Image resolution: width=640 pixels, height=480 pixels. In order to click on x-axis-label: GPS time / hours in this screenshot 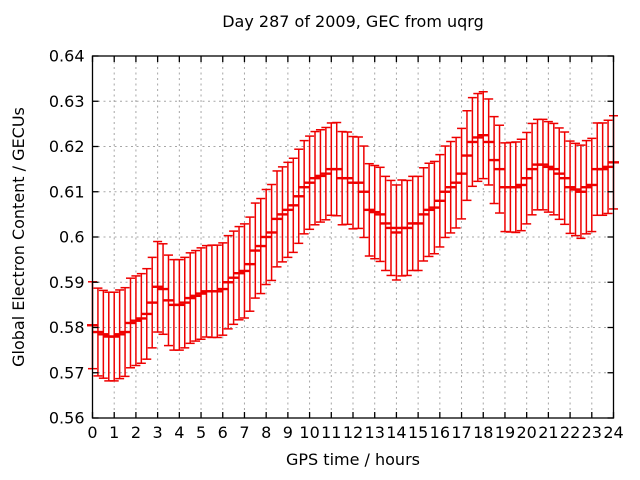, I will do `click(353, 459)`.